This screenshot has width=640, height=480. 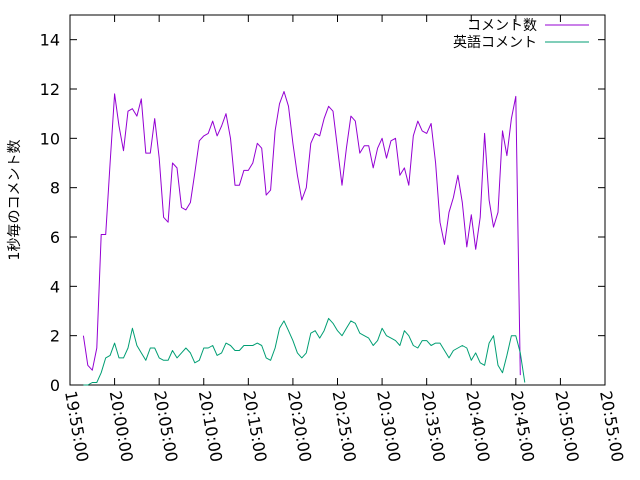 What do you see at coordinates (50, 89) in the screenshot?
I see `y-tick-label: 12` at bounding box center [50, 89].